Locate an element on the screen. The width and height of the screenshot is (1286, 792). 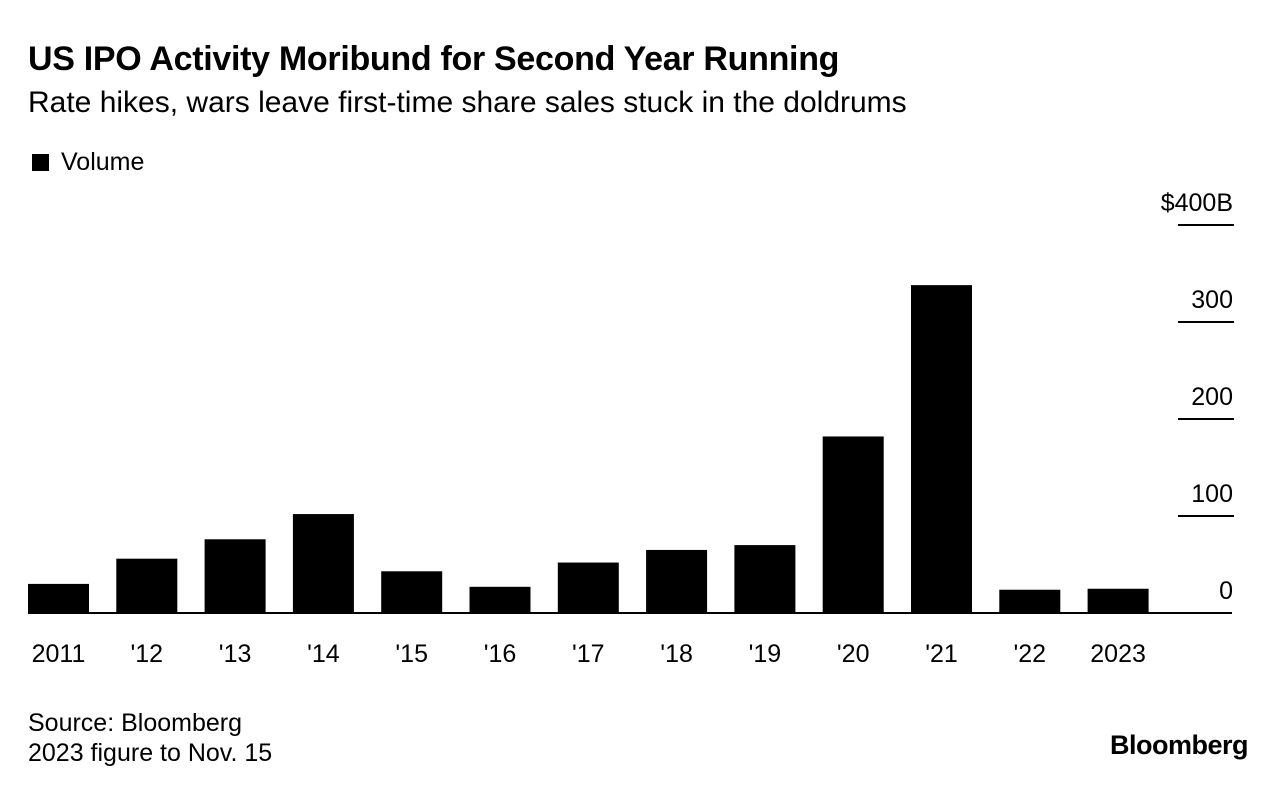
x-tick-label: '17 is located at coordinates (588, 654).